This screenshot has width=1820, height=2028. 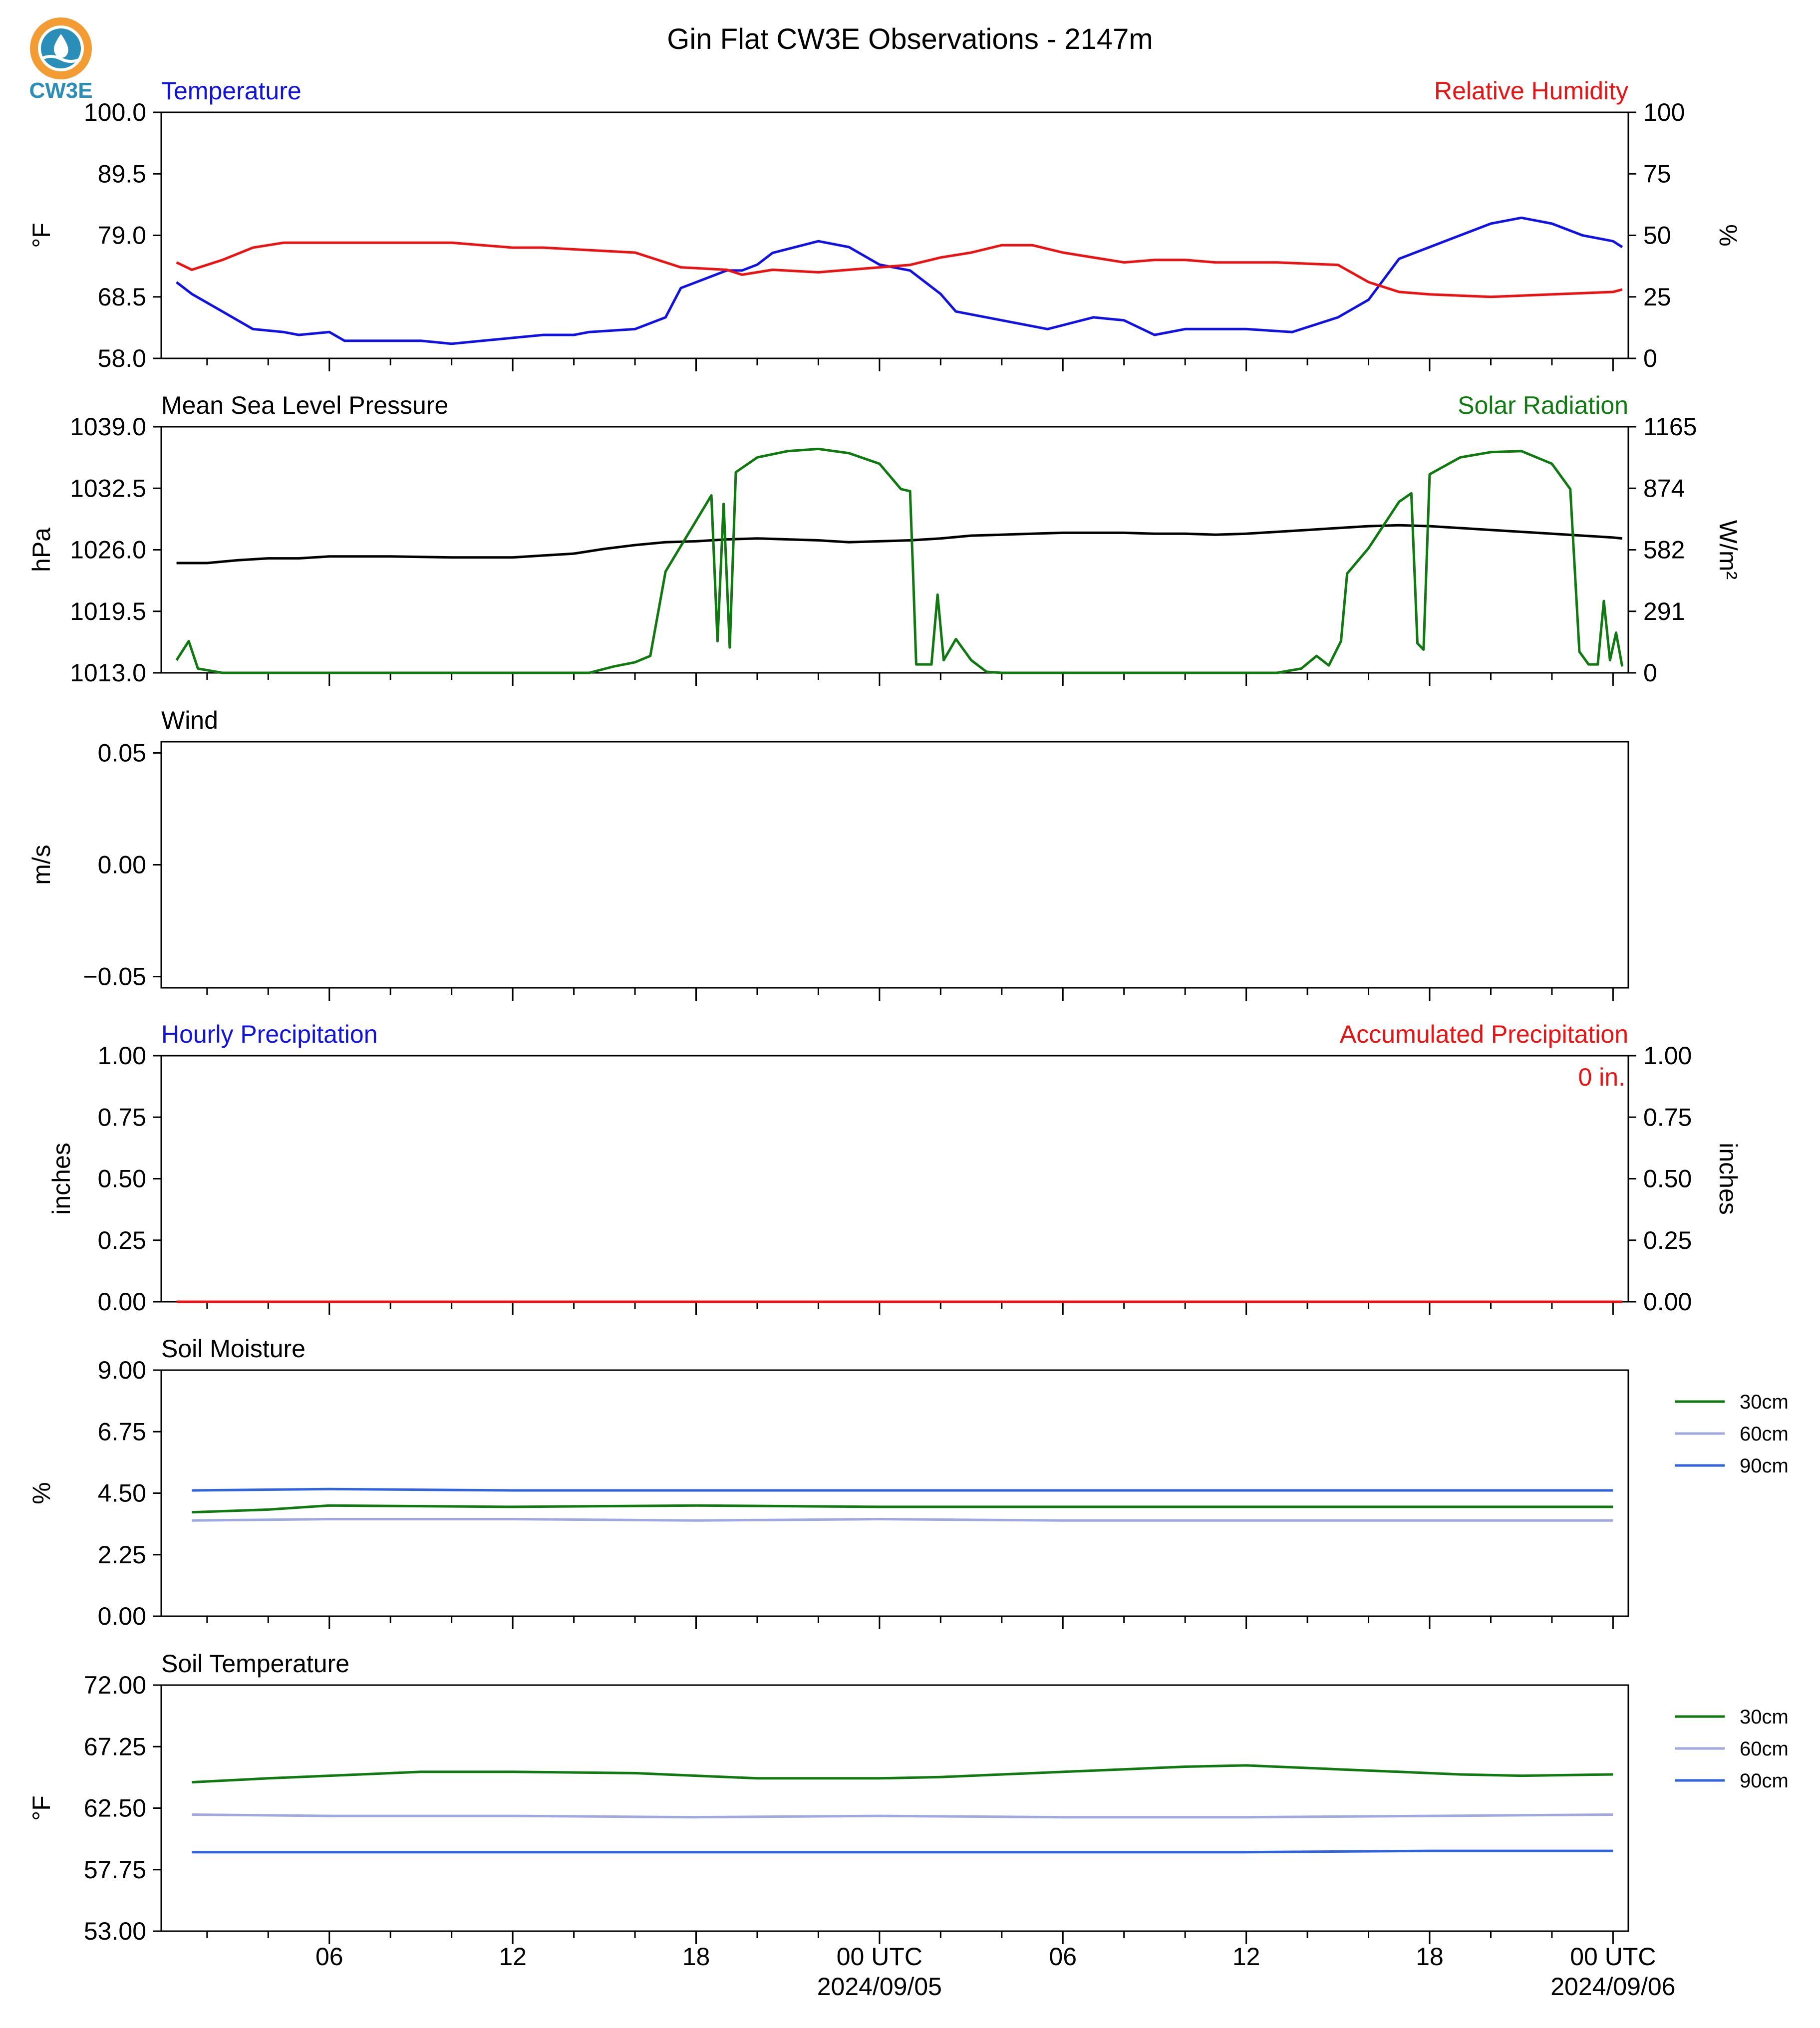 I want to click on y-axis-label-right: W/m², so click(x=1728, y=549).